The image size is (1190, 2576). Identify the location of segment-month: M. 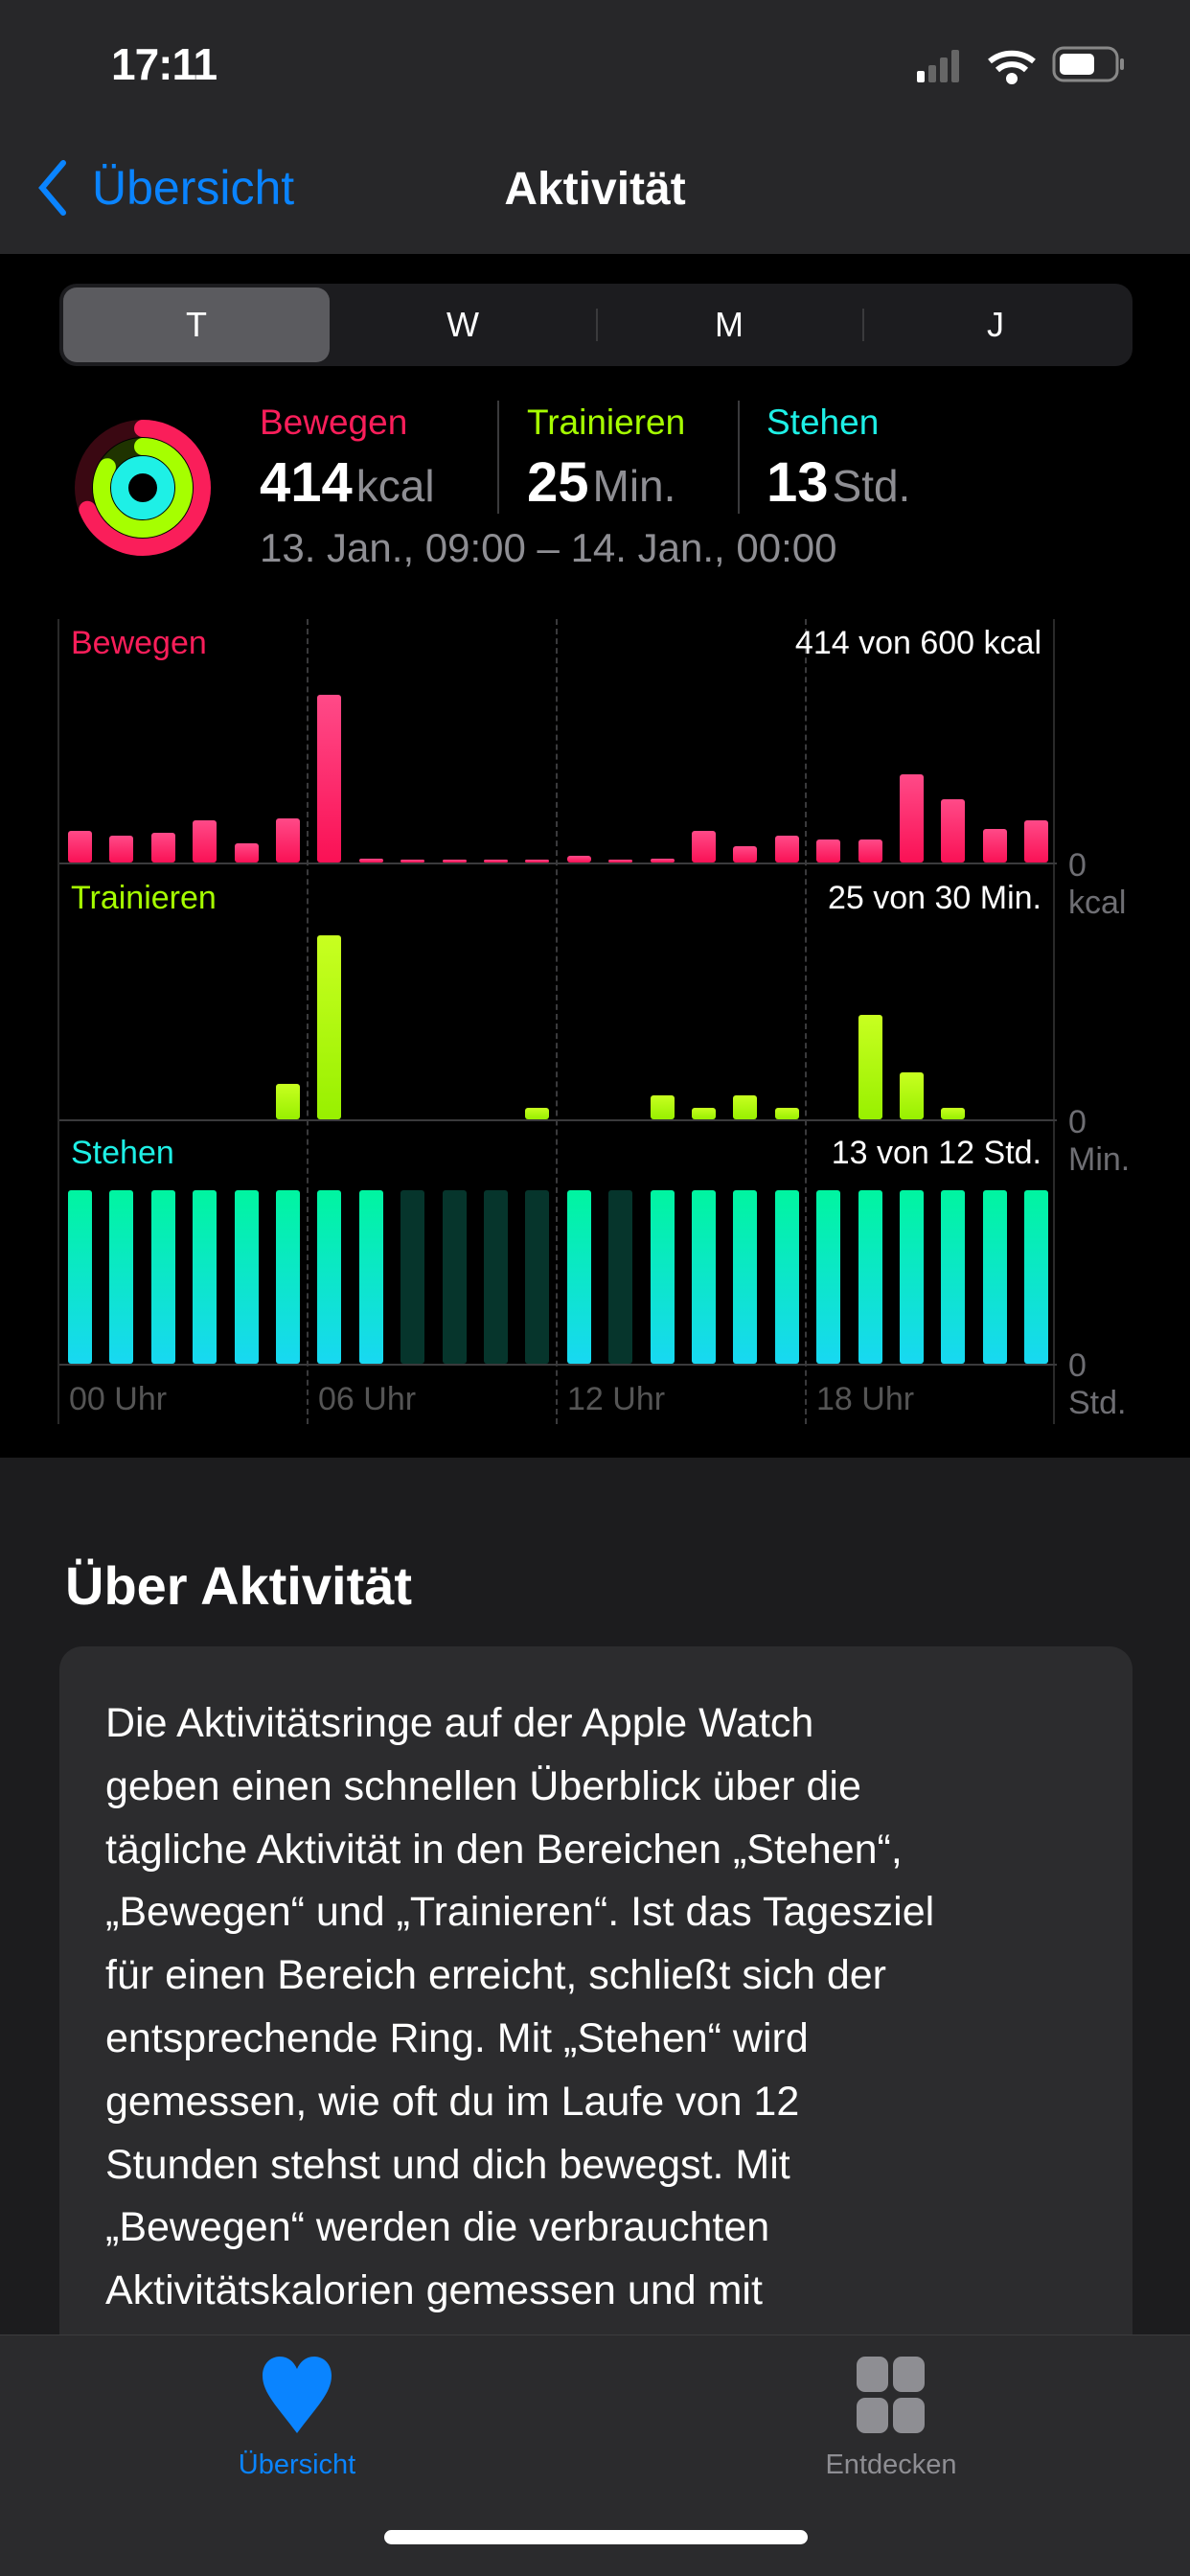
(729, 325).